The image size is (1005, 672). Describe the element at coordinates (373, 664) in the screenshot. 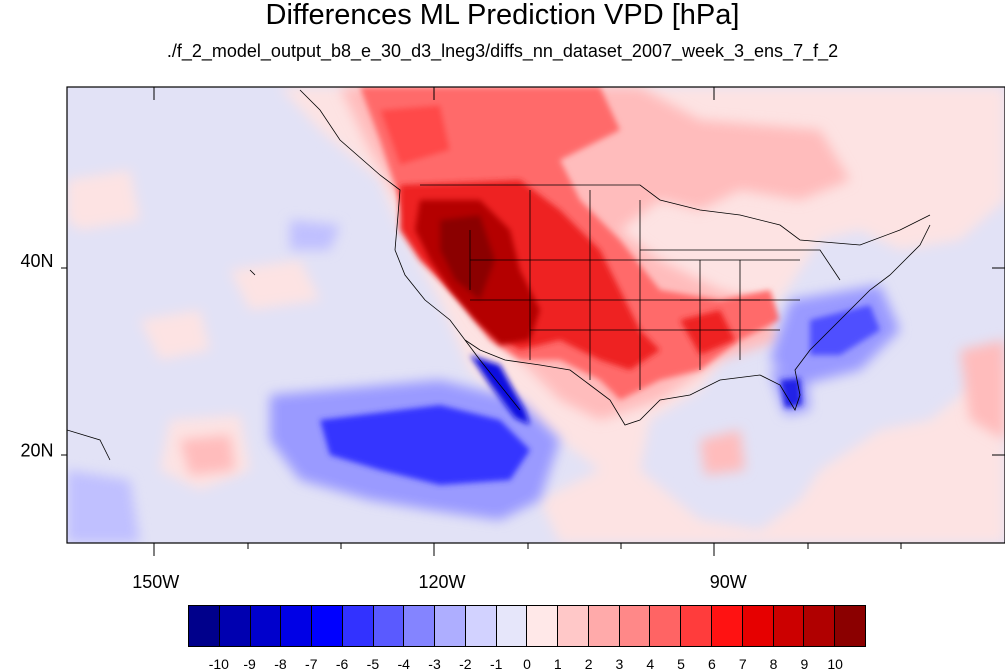

I see `colorbar-label: -5` at that location.